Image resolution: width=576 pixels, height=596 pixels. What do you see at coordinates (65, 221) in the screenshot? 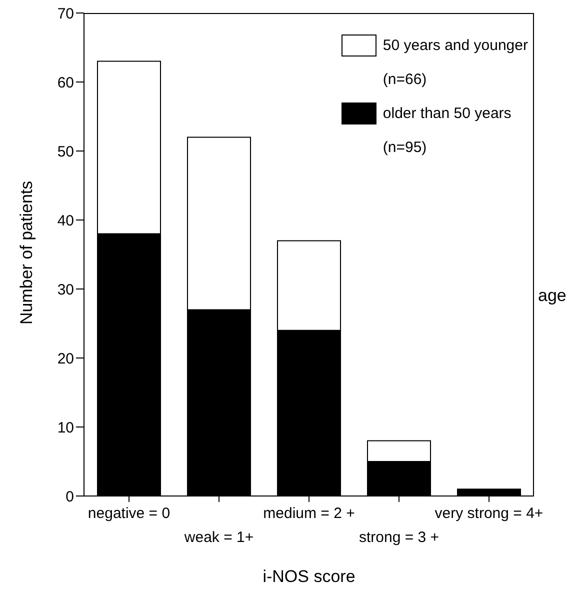
I see `y-tick-label: 40` at bounding box center [65, 221].